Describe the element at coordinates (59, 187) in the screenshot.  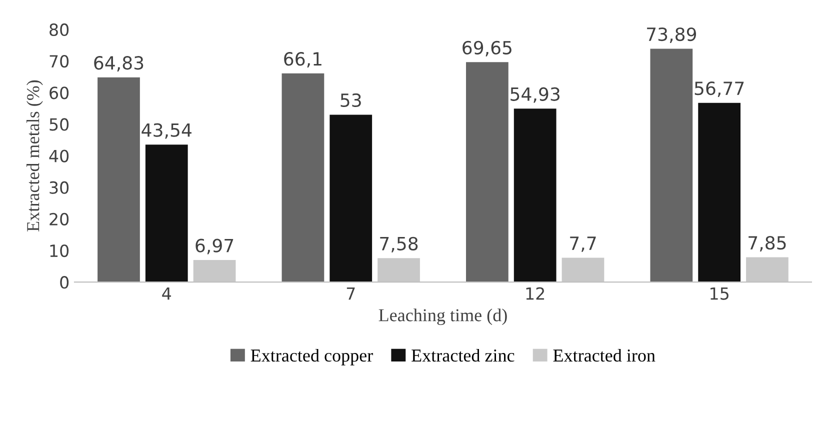
I see `y-tick-label: 30` at that location.